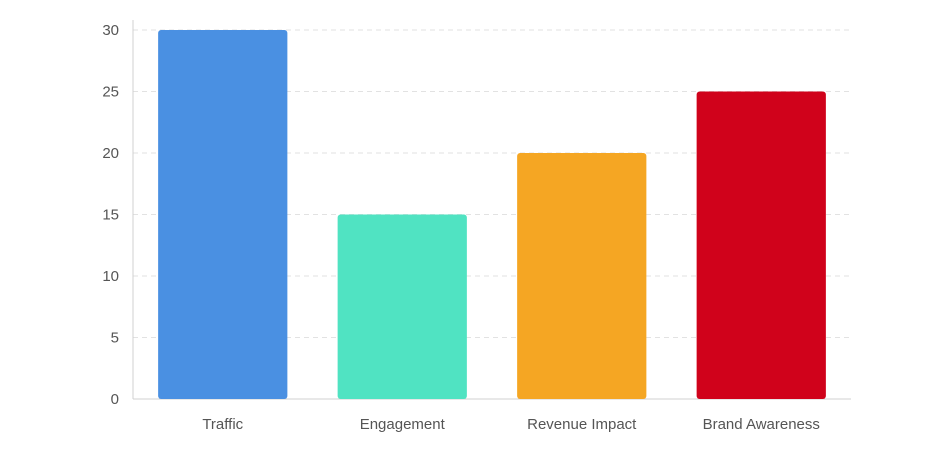  What do you see at coordinates (582, 424) in the screenshot?
I see `x-tick-label-revenue-impact: Revenue Impact` at bounding box center [582, 424].